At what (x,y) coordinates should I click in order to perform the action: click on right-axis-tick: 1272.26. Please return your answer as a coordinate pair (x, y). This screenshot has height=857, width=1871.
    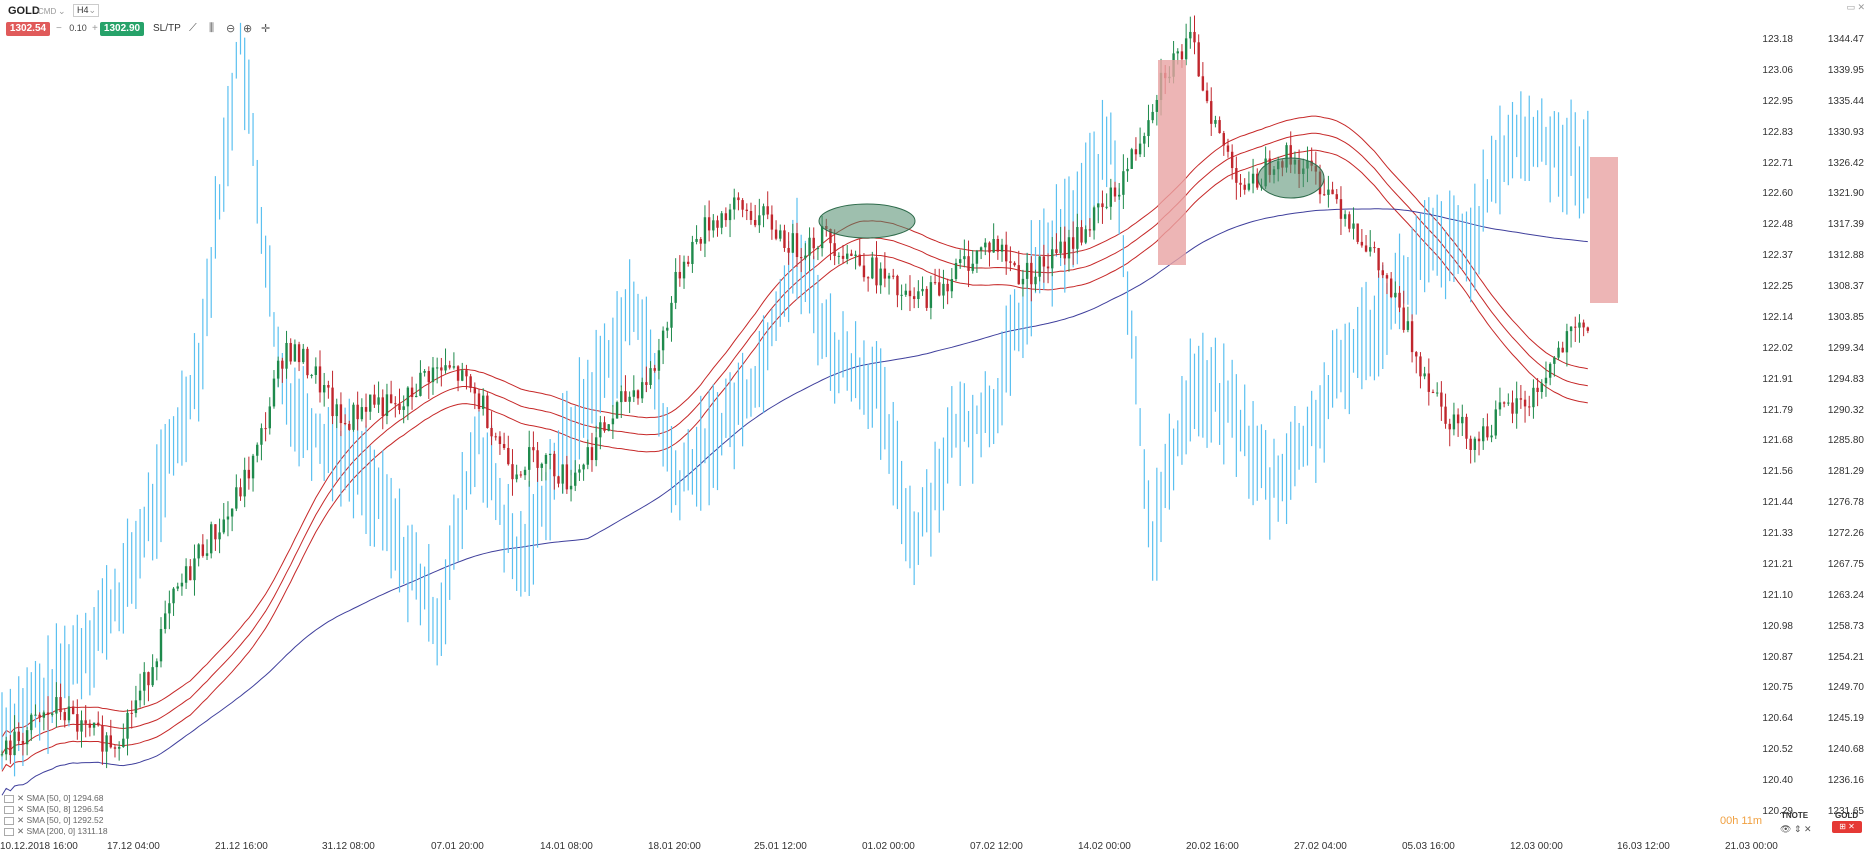
    Looking at the image, I should click on (1845, 534).